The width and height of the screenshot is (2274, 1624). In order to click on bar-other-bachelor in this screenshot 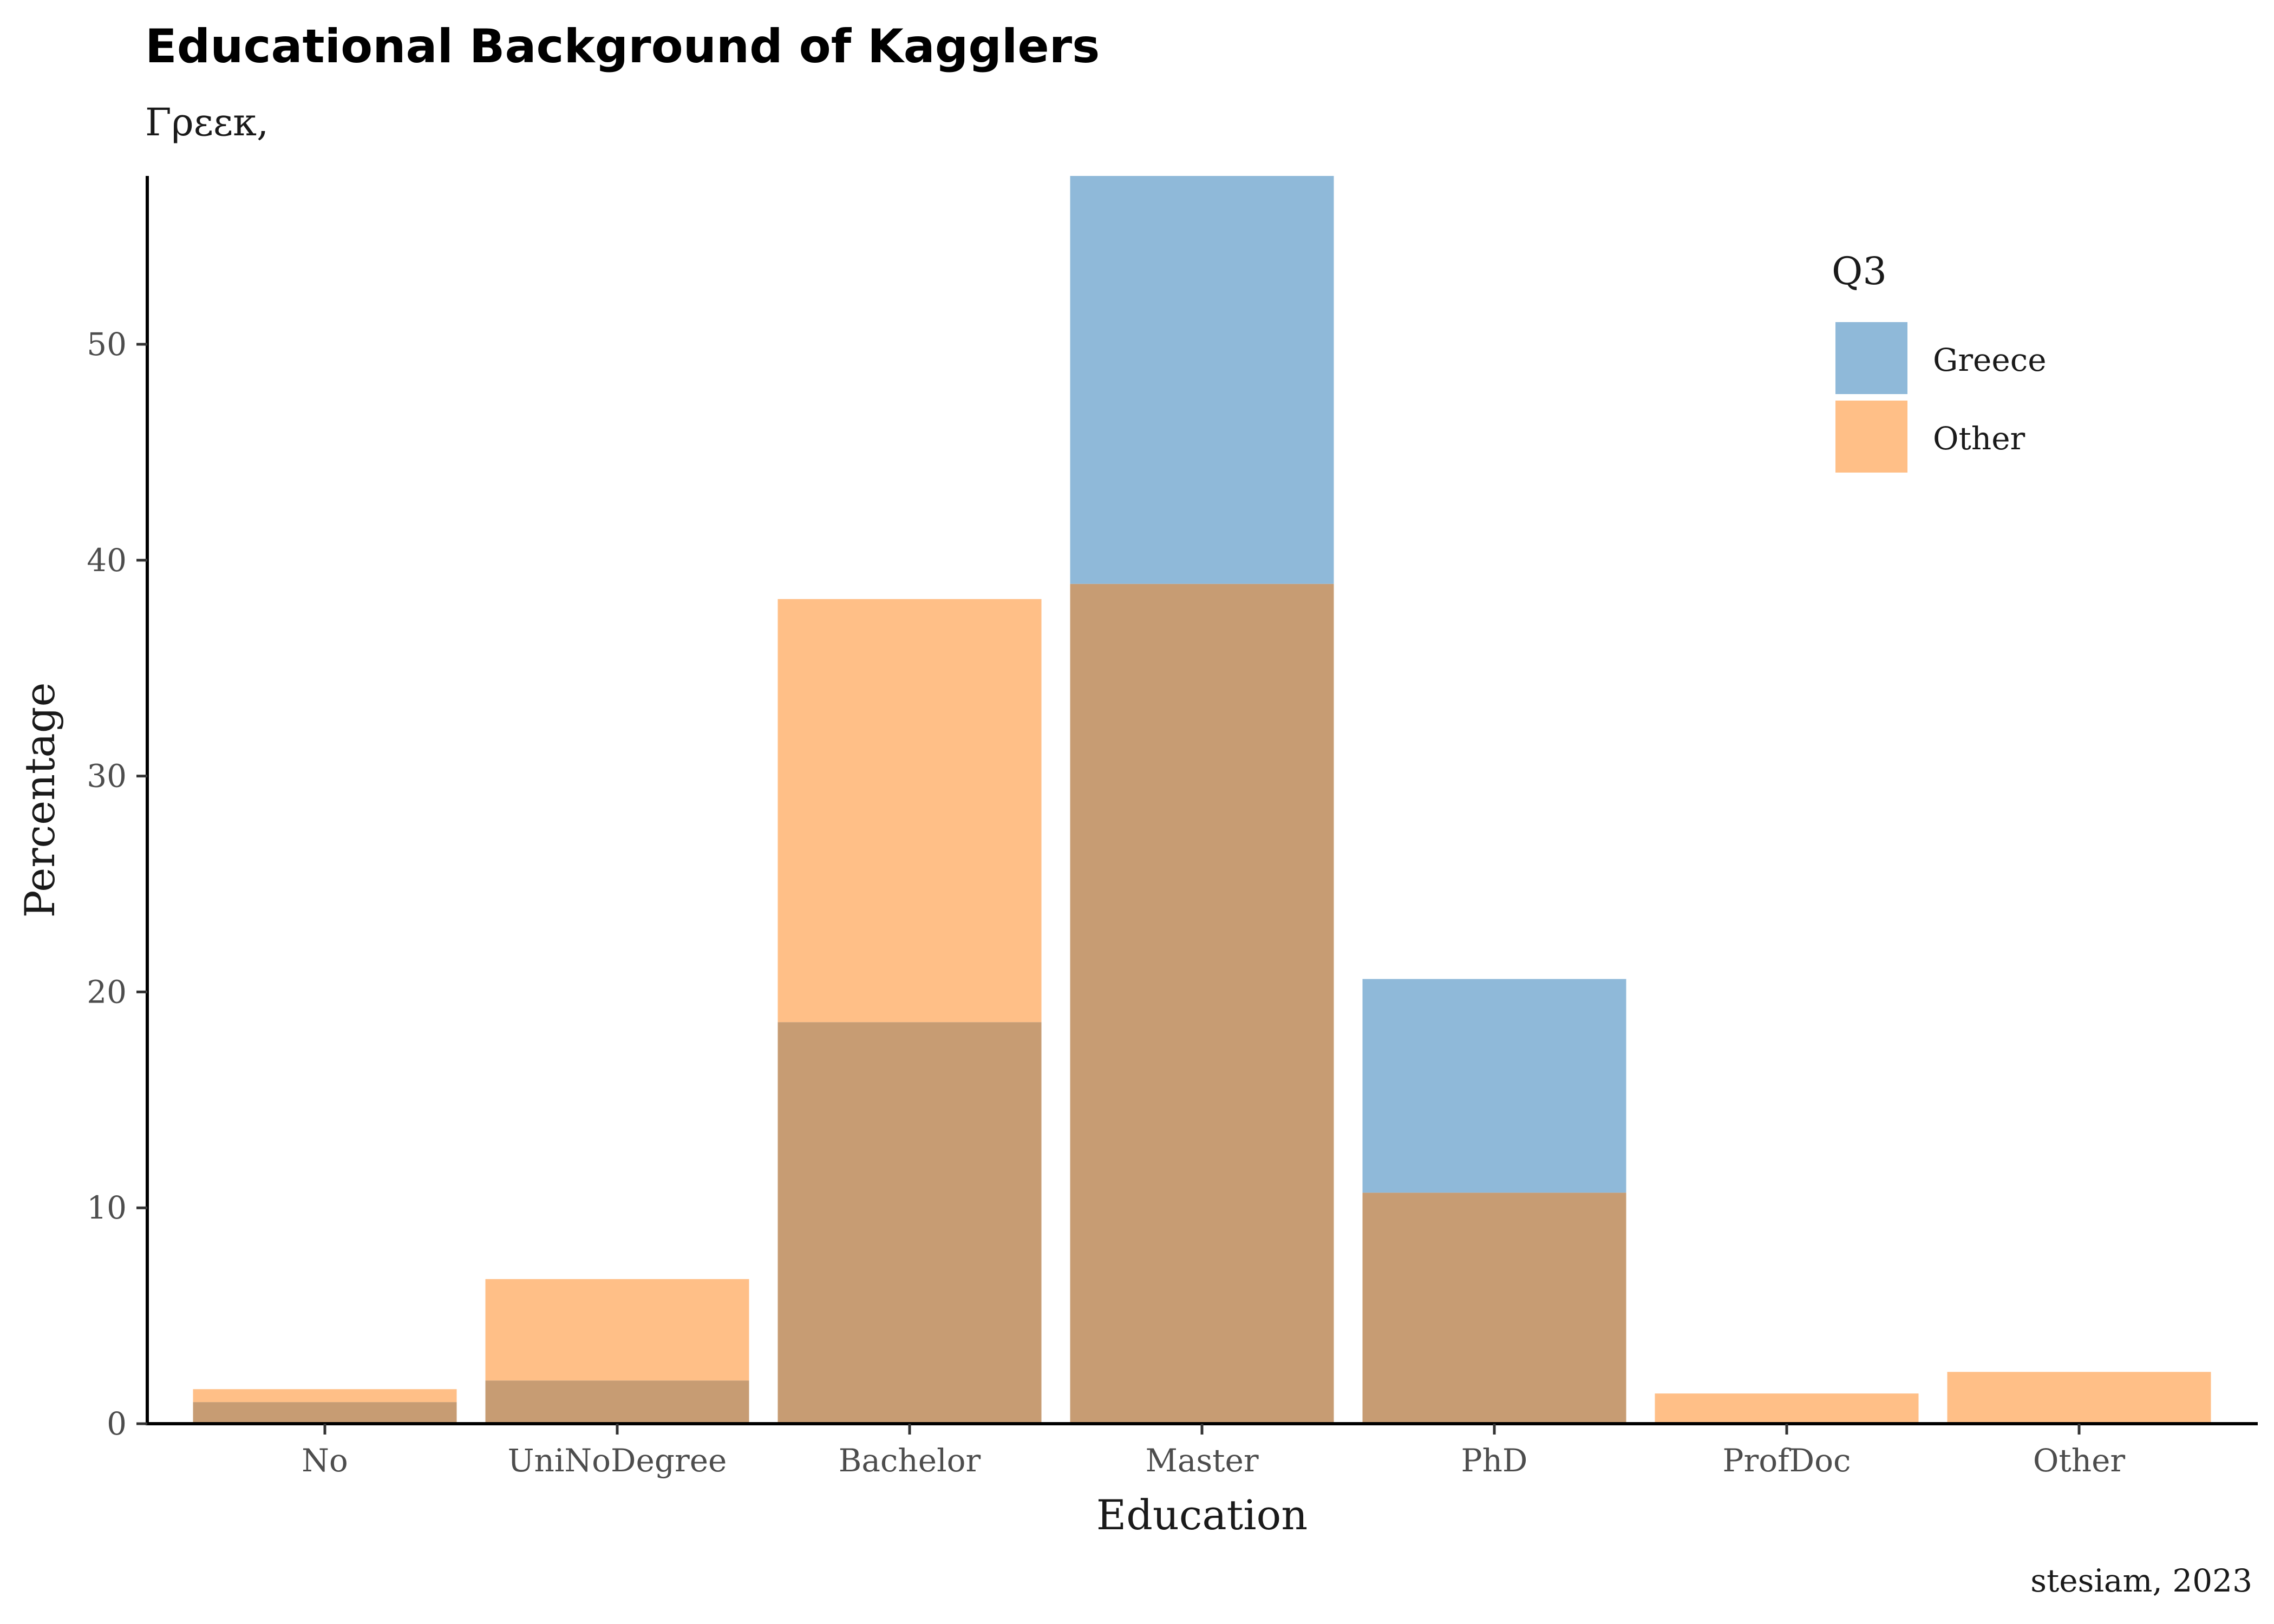, I will do `click(910, 811)`.